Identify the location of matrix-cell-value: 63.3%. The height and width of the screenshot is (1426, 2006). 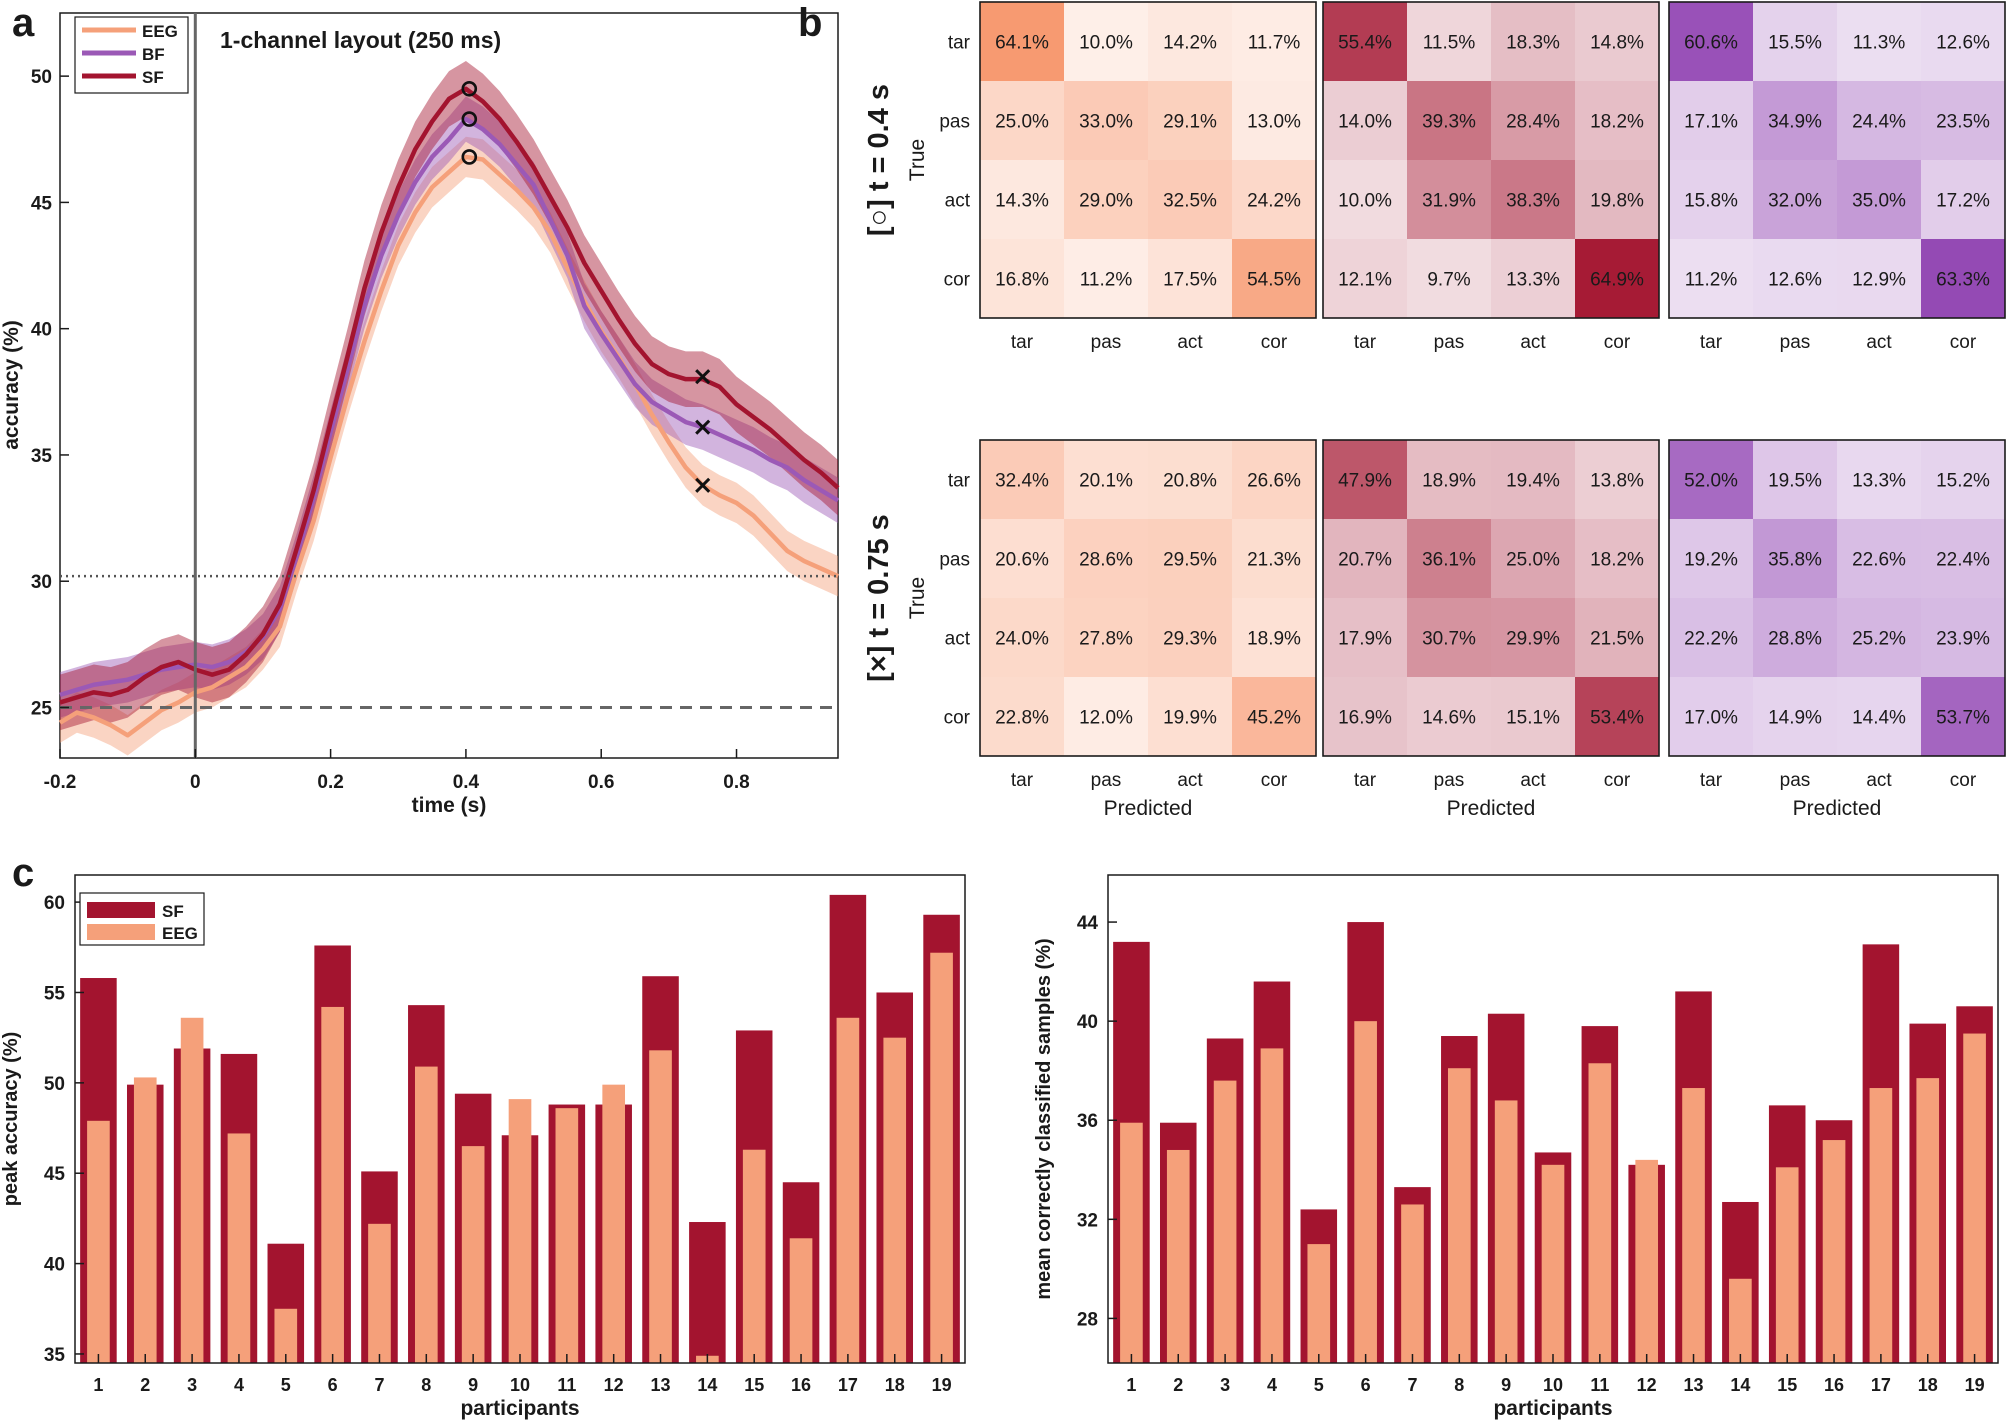
(1963, 280).